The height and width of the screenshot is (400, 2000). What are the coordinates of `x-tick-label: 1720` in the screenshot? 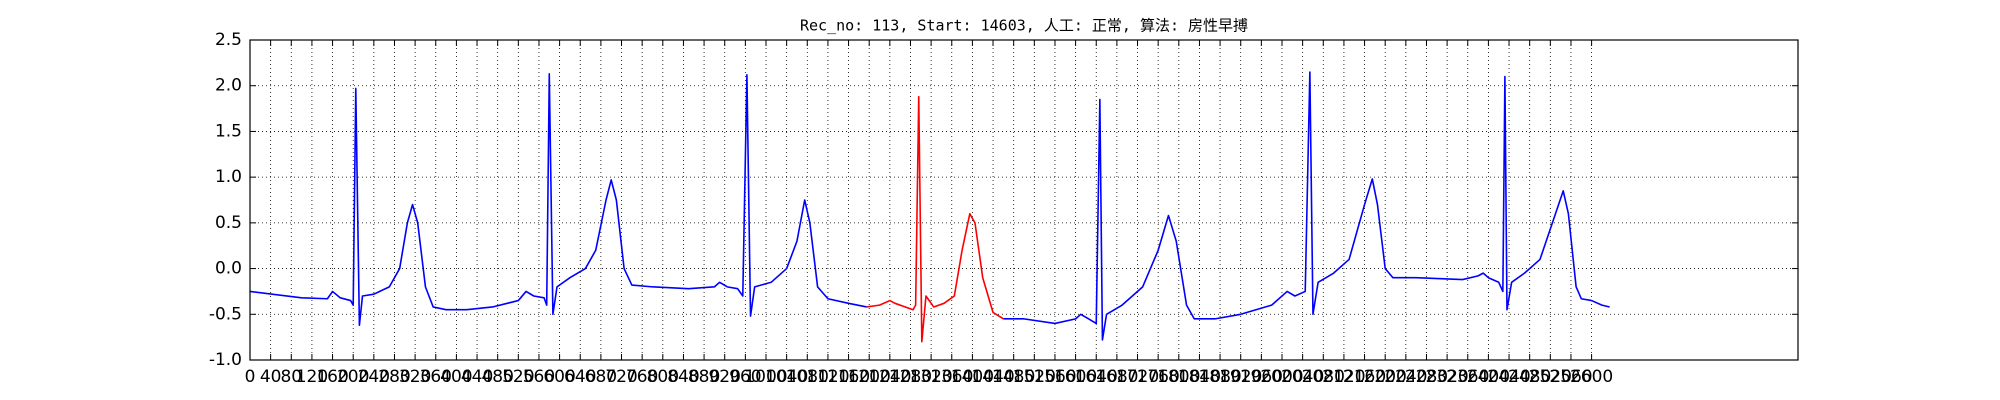 It's located at (1137, 377).